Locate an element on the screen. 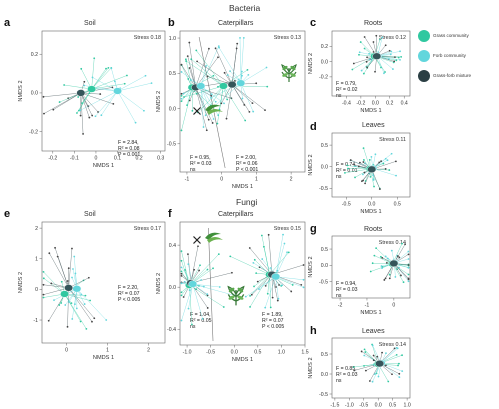  stress-label: Stress 0.14 is located at coordinates (392, 345).